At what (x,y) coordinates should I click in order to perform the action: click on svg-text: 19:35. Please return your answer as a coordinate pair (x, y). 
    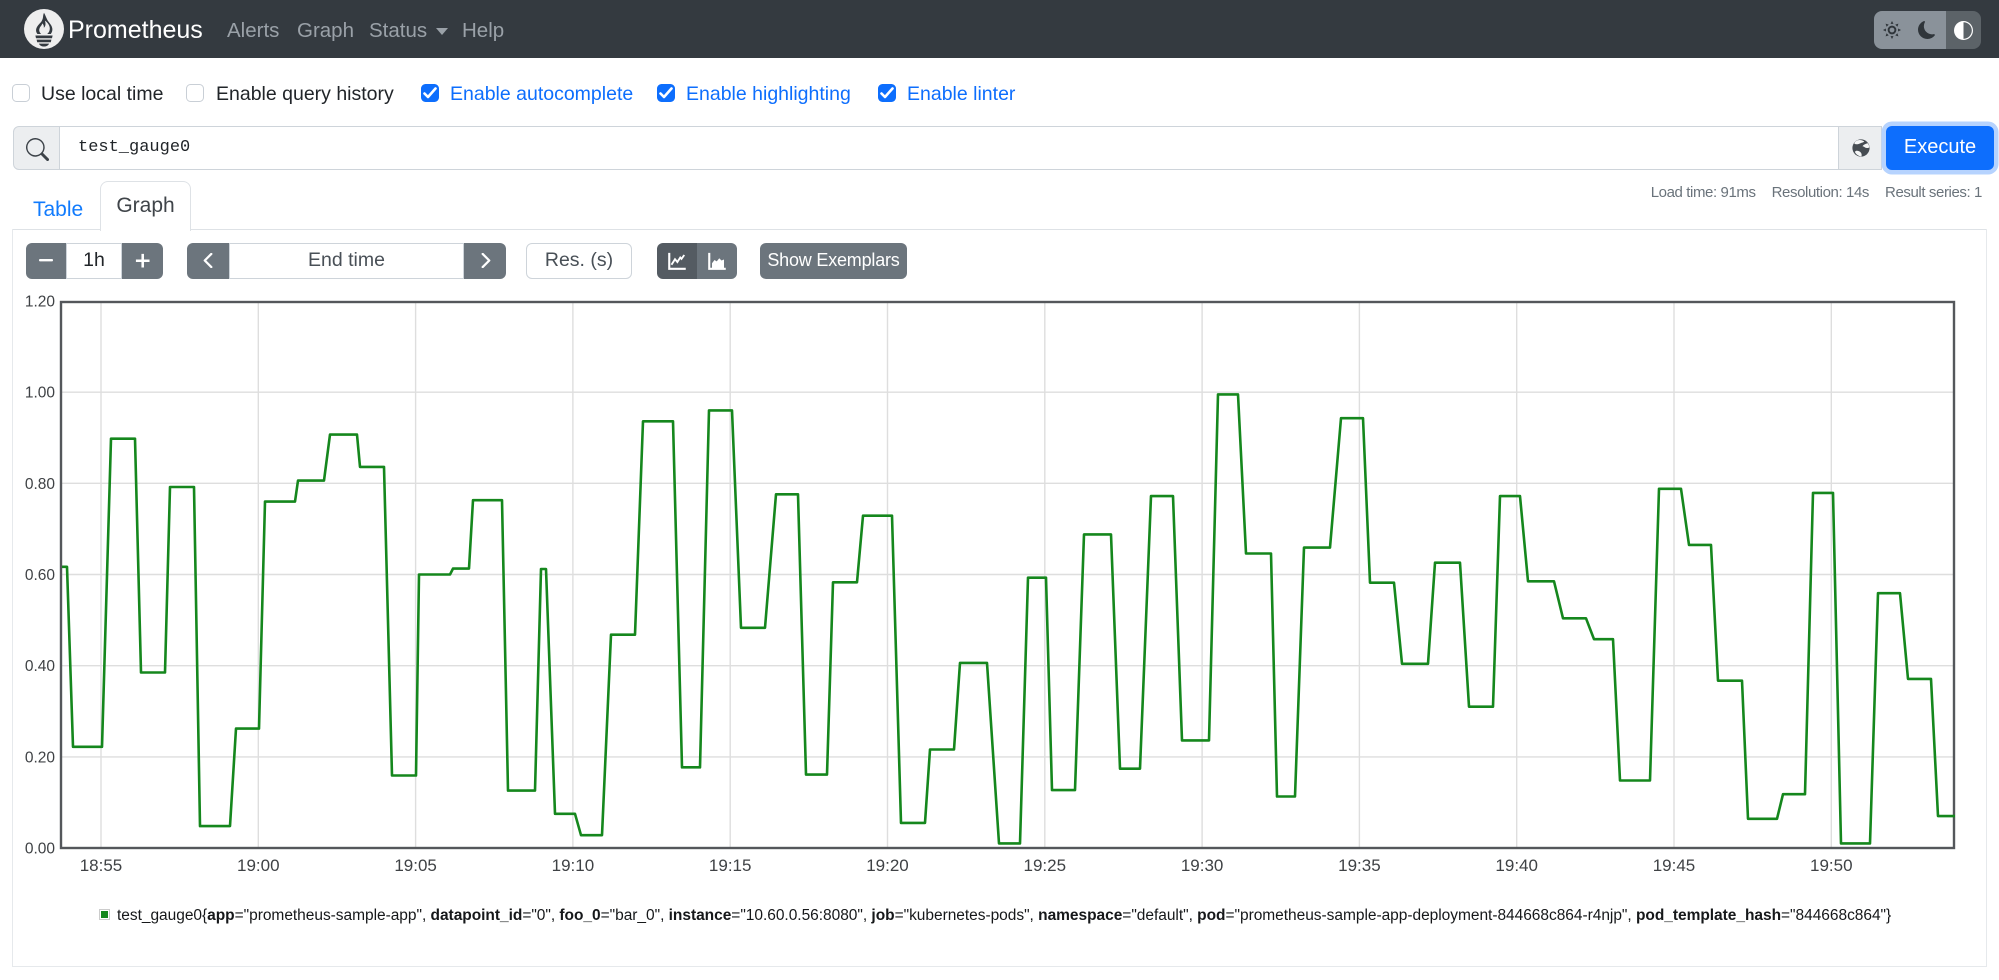
    Looking at the image, I should click on (1359, 865).